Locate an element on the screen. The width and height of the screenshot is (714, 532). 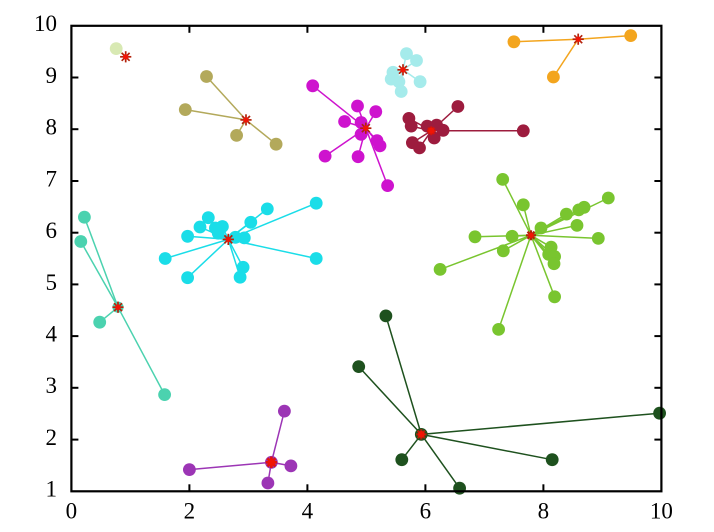
svg-text: 3 is located at coordinates (52, 385).